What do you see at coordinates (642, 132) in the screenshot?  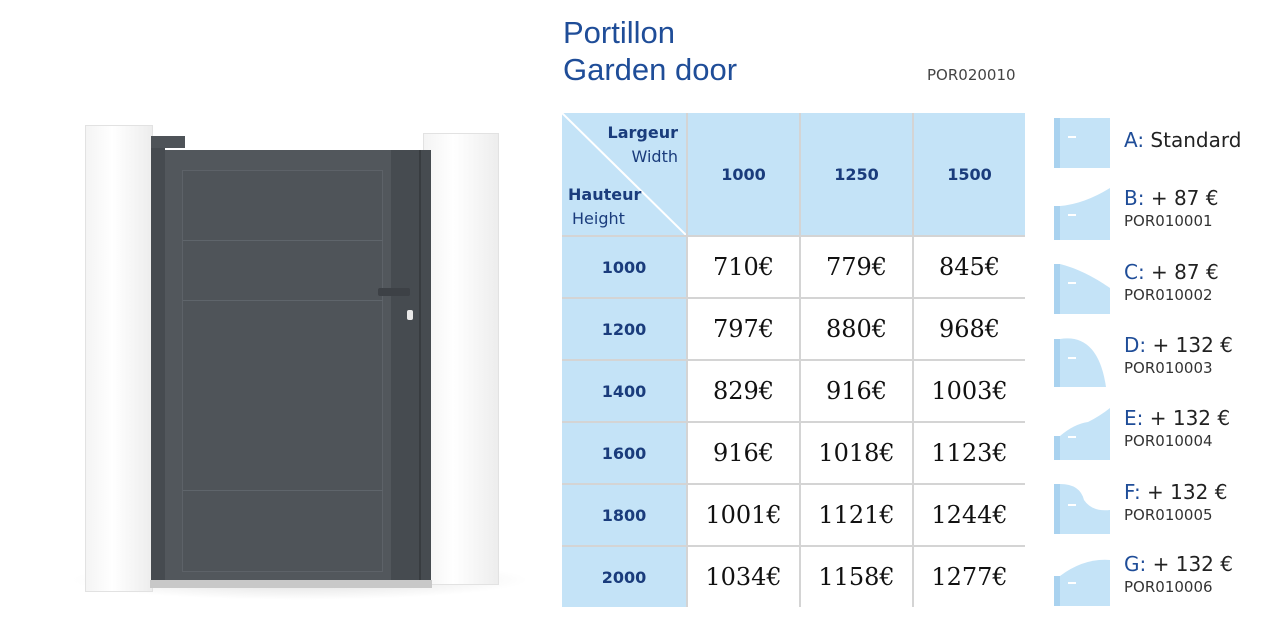 I see `width-label-fr: Largeur` at bounding box center [642, 132].